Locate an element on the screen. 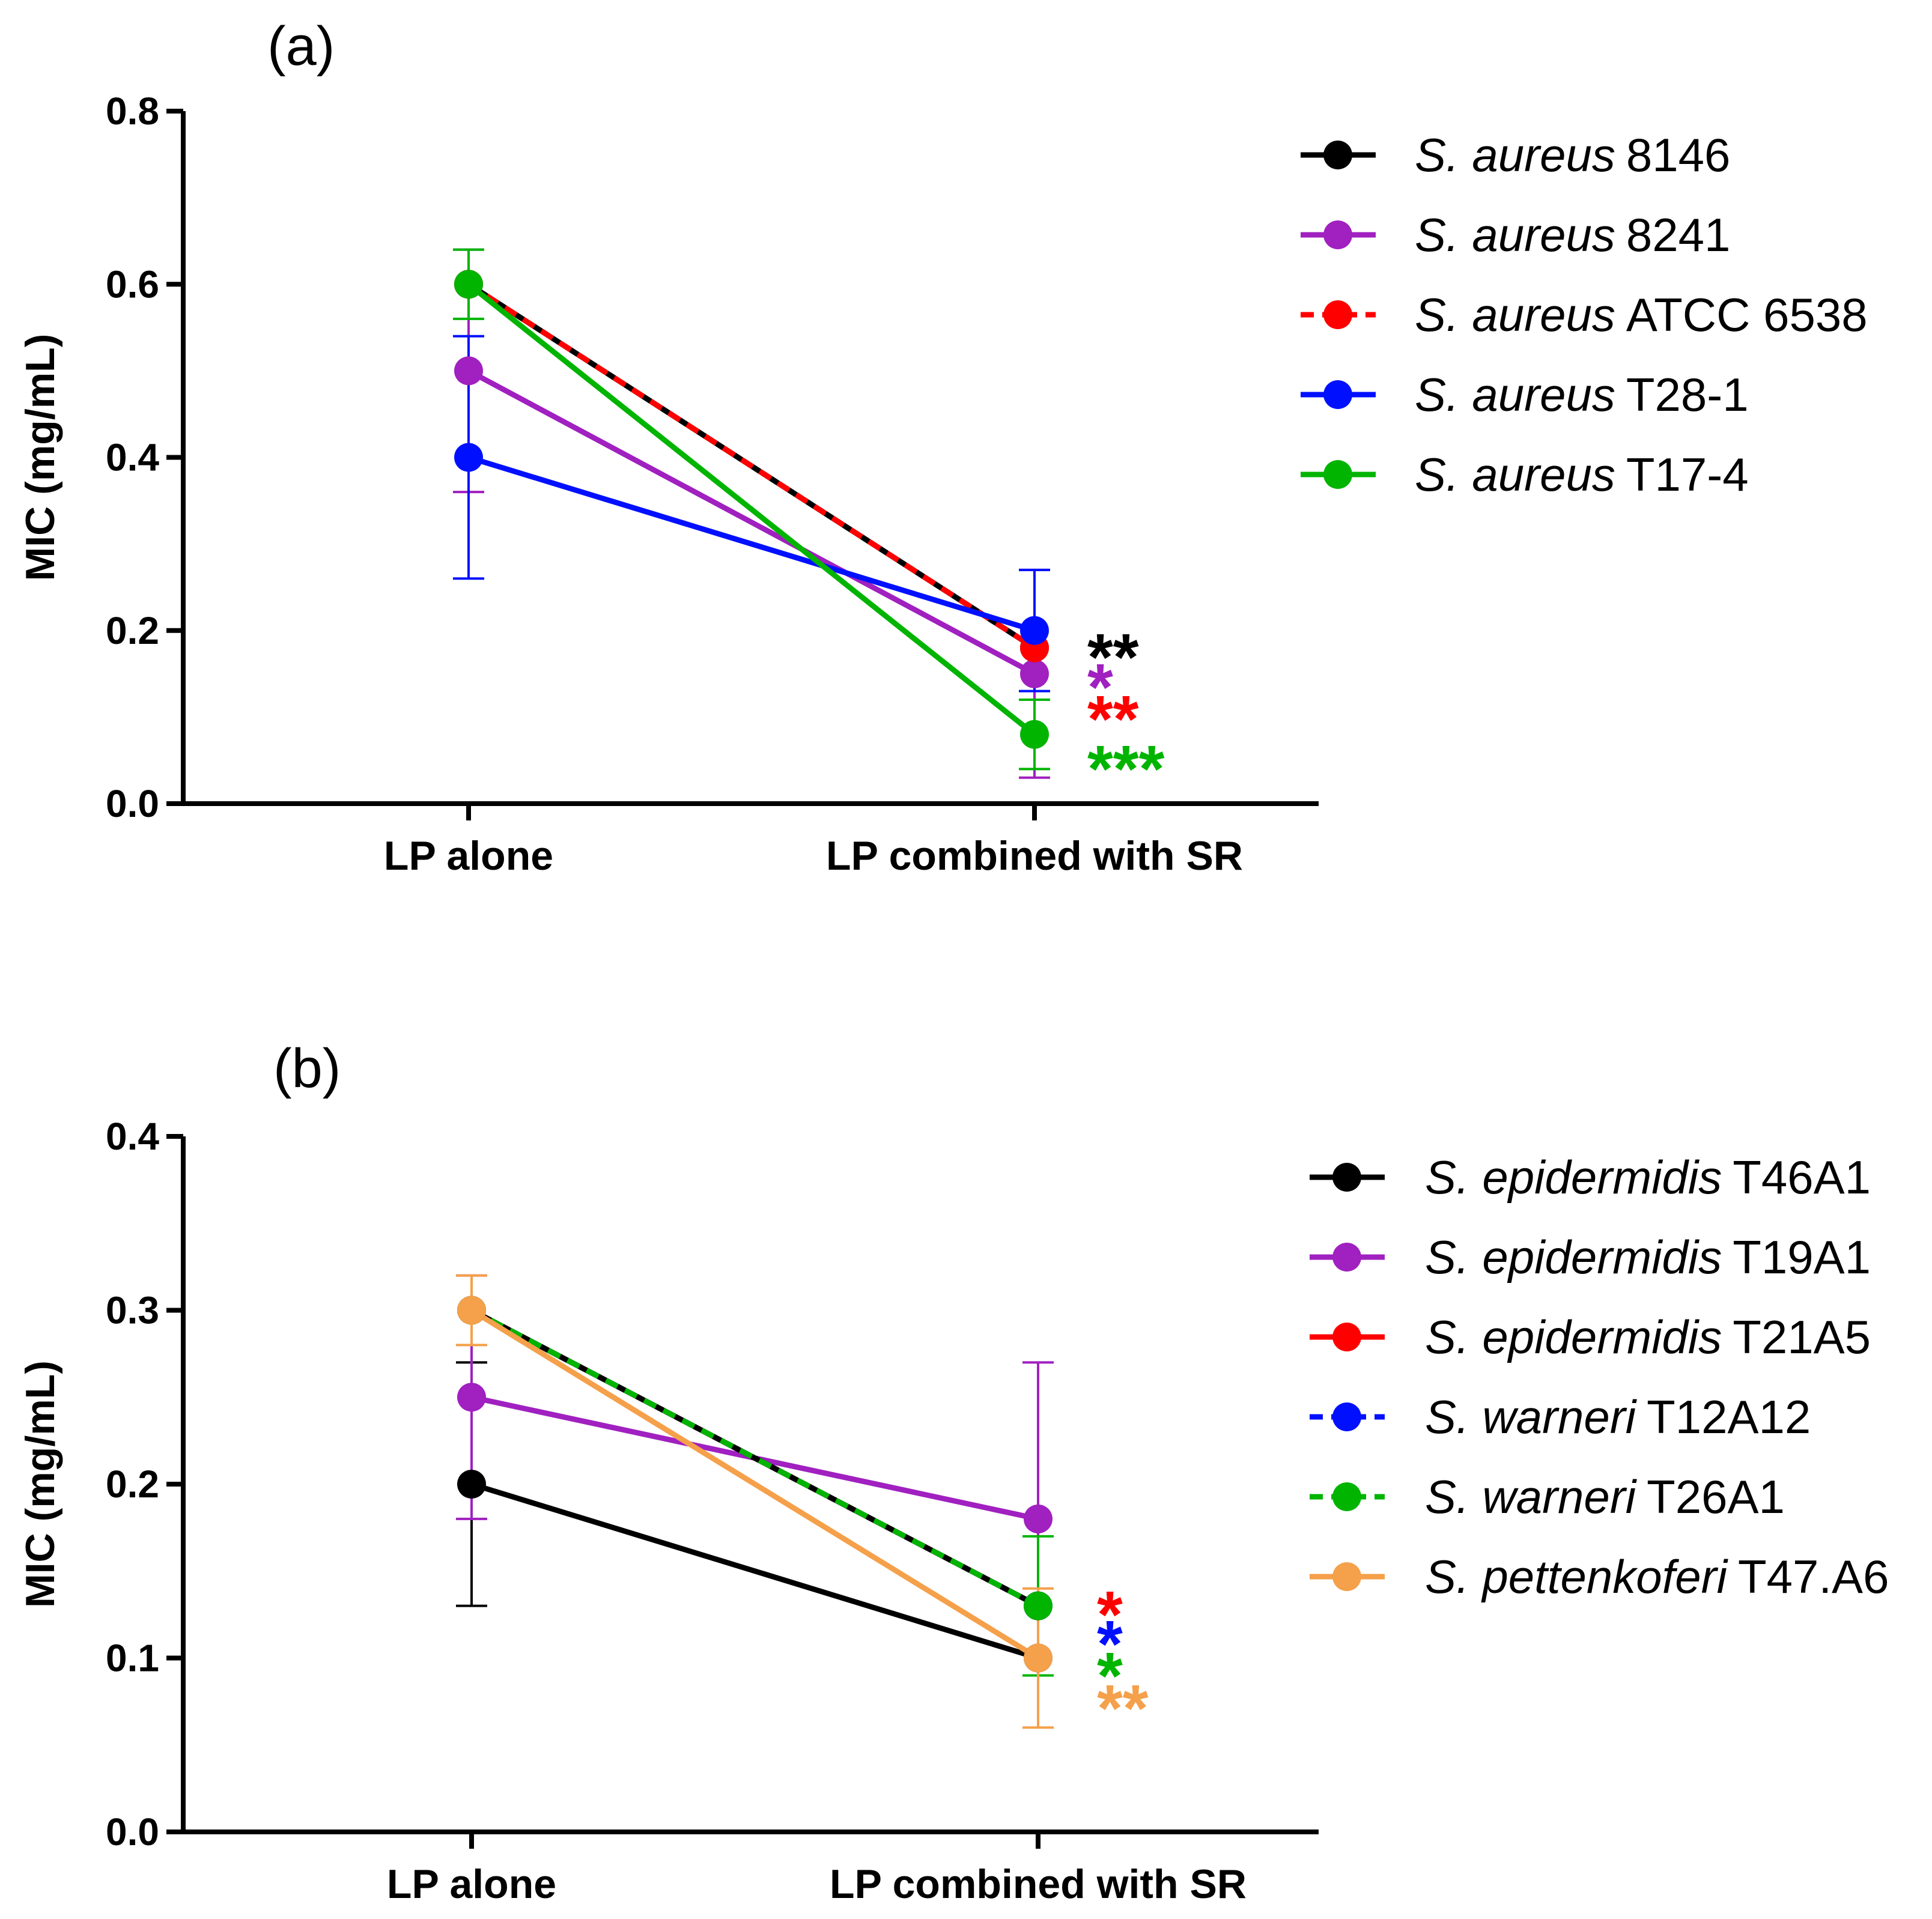  legend-entry: S. warneri T26A1 is located at coordinates (1605, 1496).